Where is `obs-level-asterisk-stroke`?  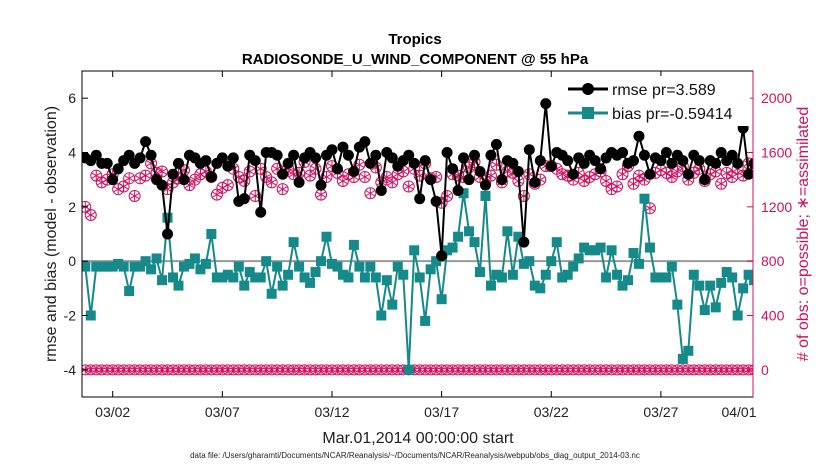 obs-level-asterisk-stroke is located at coordinates (751, 371).